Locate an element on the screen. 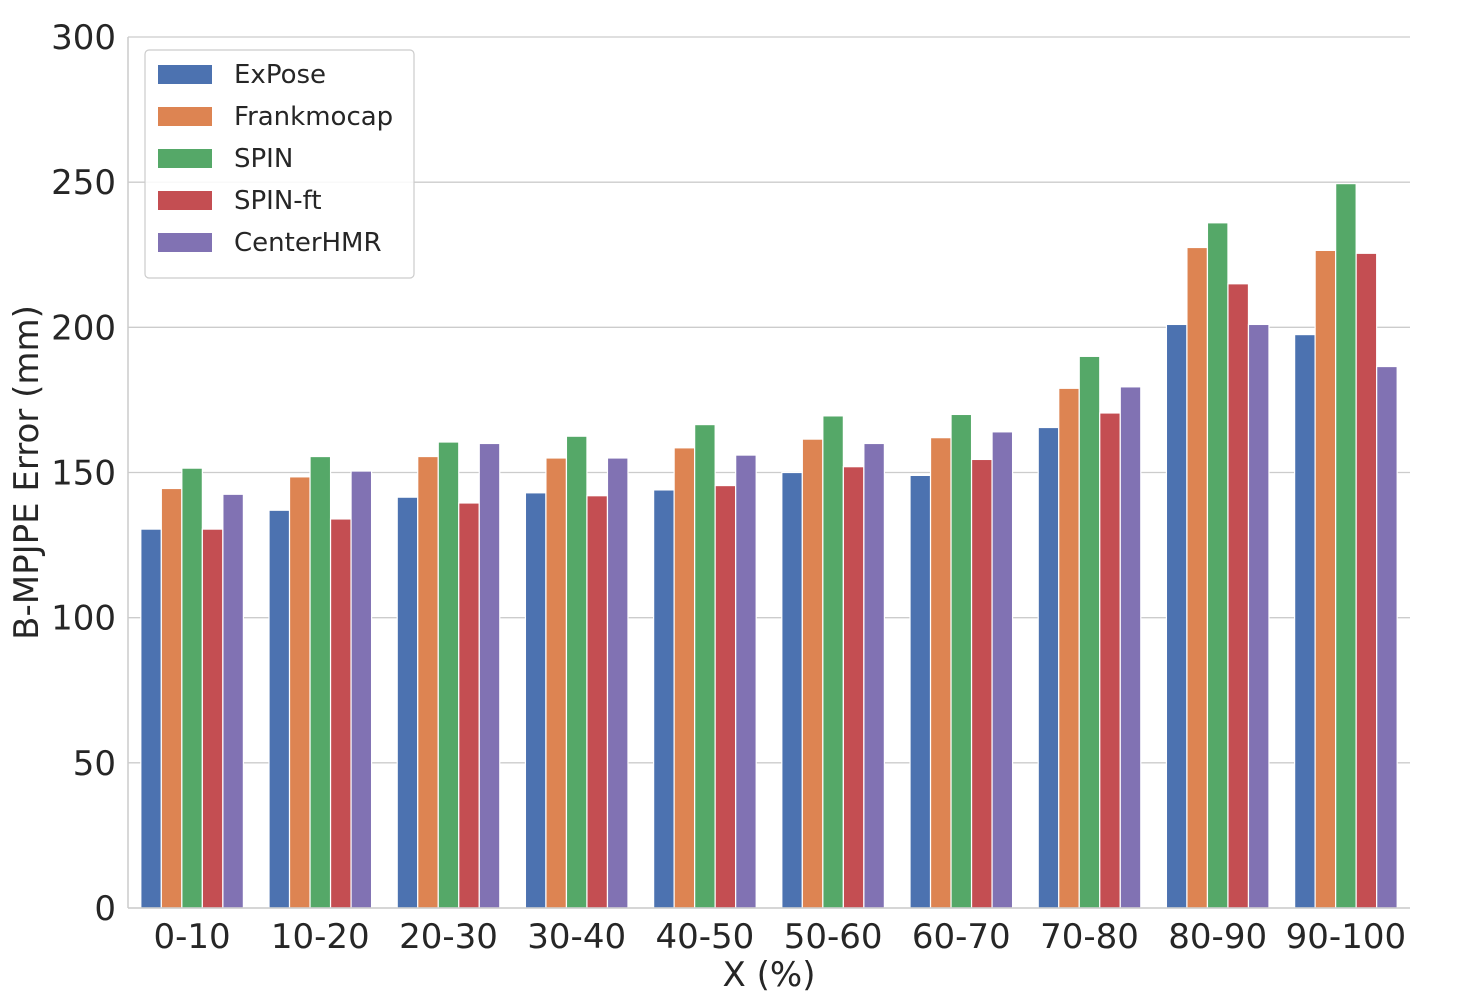 Image resolution: width=1460 pixels, height=1000 pixels. y-tick-label: 50 is located at coordinates (94, 764).